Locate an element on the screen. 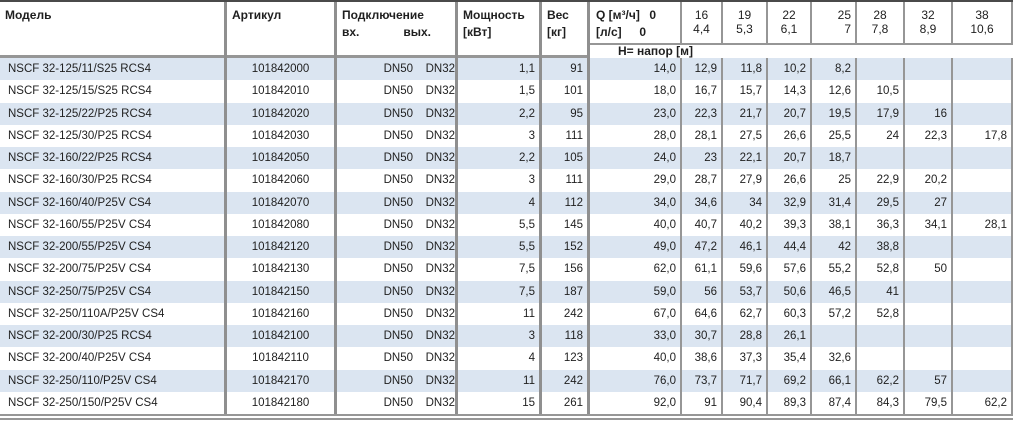 The image size is (1013, 424). flow-column-header: 32 8,9 is located at coordinates (929, 23).